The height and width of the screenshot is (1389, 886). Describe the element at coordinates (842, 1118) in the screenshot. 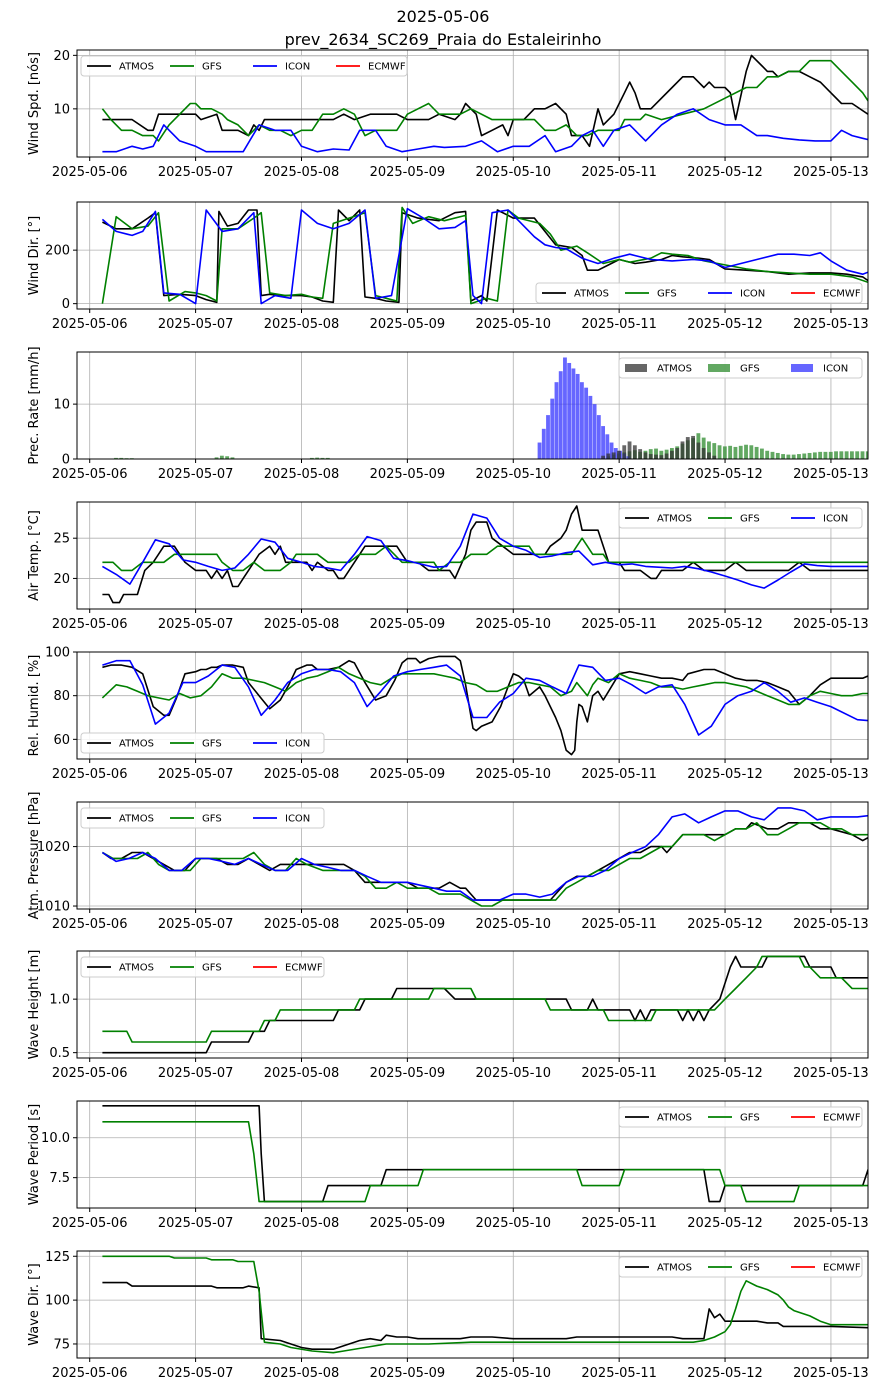

I see `legend-label: ECMWF` at that location.